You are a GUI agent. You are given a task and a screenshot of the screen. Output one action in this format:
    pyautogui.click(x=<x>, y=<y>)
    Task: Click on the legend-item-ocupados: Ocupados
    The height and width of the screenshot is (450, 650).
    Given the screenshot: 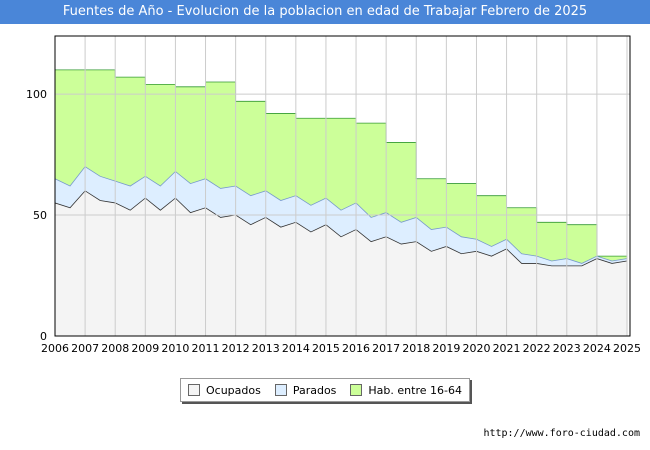 What is the action you would take?
    pyautogui.click(x=224, y=390)
    